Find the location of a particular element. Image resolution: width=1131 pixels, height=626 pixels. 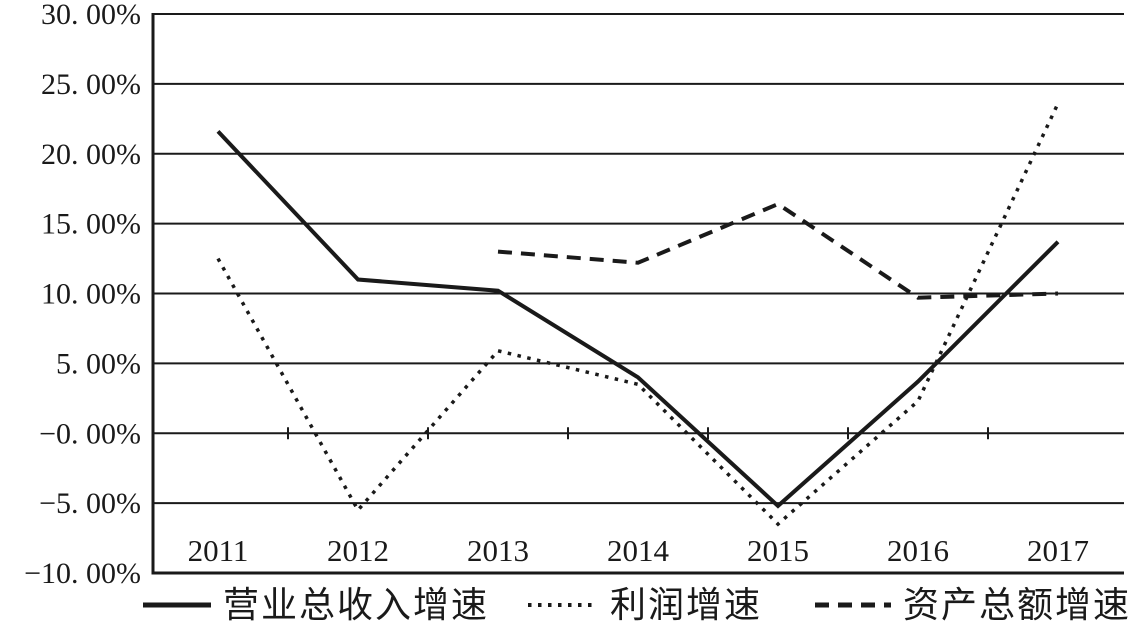

legend-label-profit-growth: 利润增速 is located at coordinates (686, 604).